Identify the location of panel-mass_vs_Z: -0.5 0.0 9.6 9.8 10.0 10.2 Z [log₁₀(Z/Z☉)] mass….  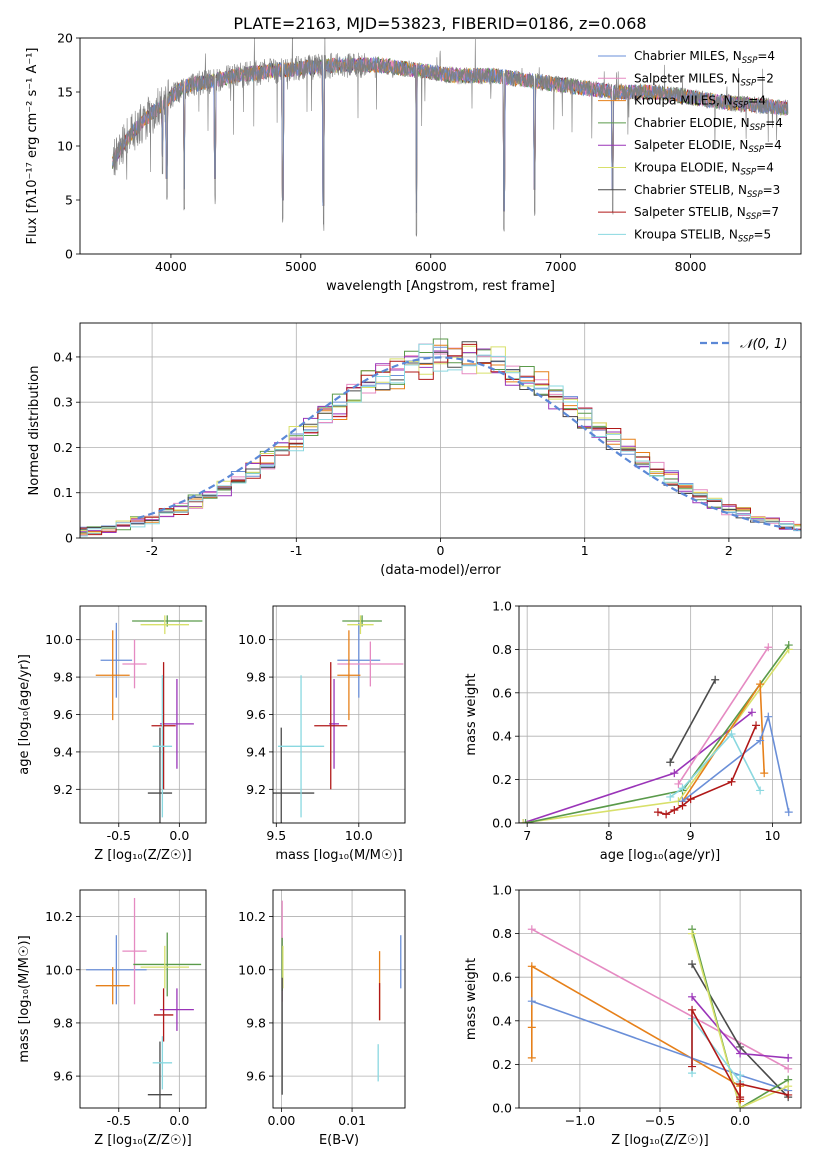
(112, 1018).